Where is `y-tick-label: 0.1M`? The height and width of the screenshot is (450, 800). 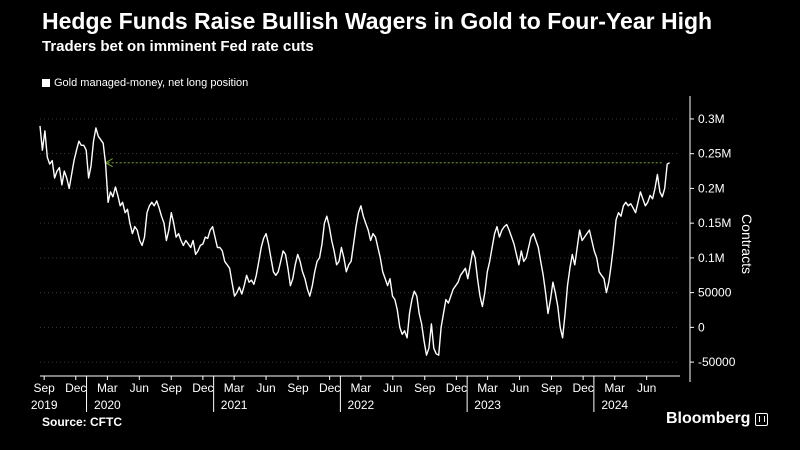 y-tick-label: 0.1M is located at coordinates (711, 258).